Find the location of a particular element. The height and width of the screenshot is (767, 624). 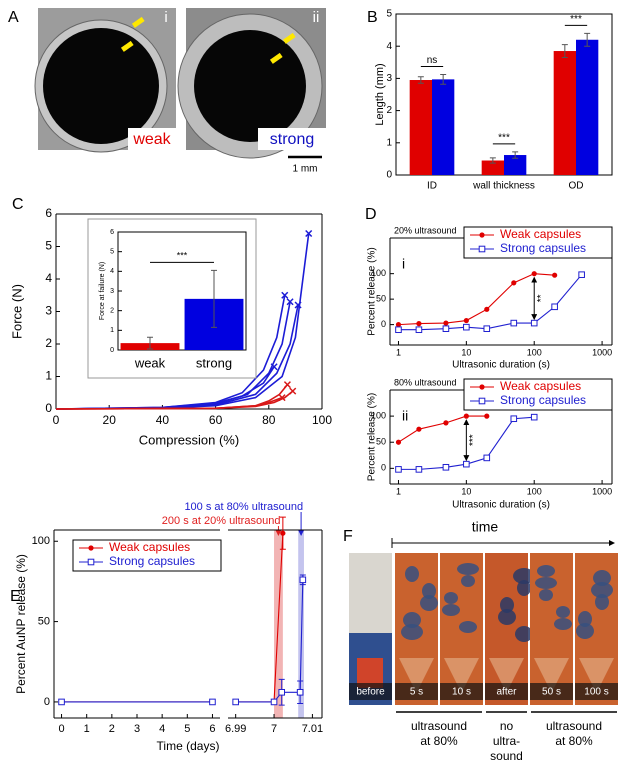

group-label: at 80% is located at coordinates (574, 741).